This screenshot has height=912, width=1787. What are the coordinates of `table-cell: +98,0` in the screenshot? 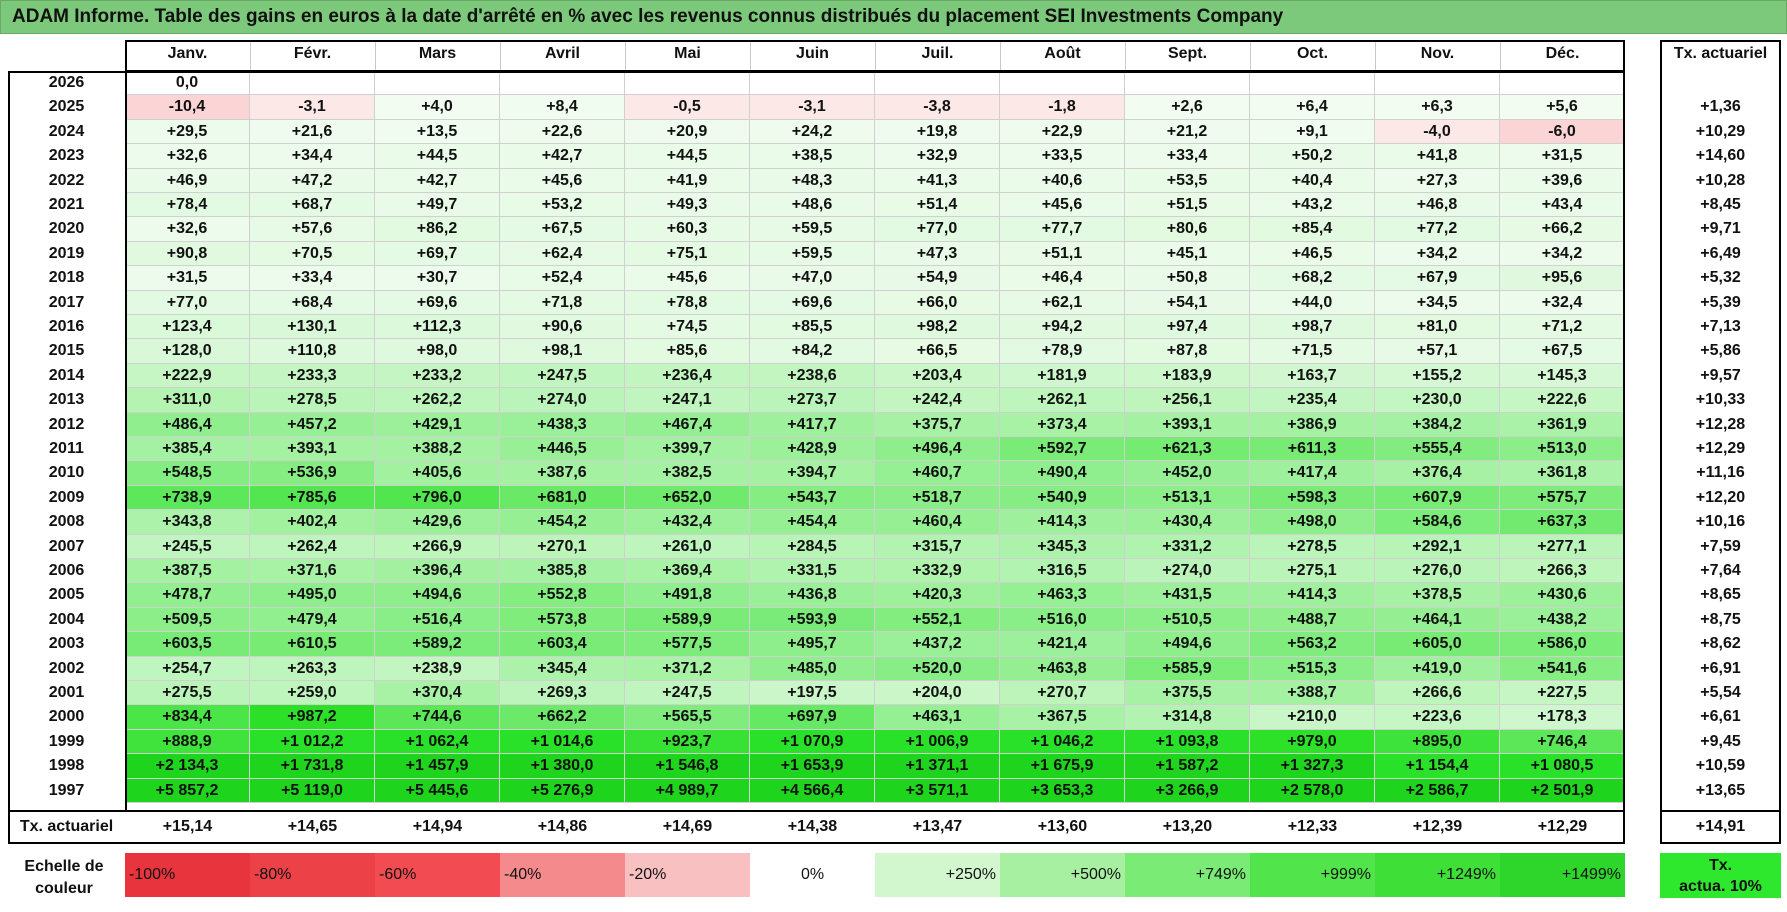 It's located at (437, 351).